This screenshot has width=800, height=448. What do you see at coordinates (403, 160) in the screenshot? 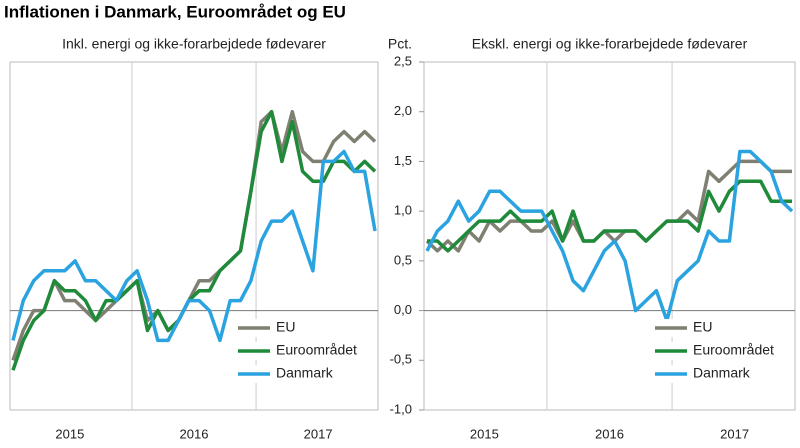
I see `y-tick-label: 1,5` at bounding box center [403, 160].